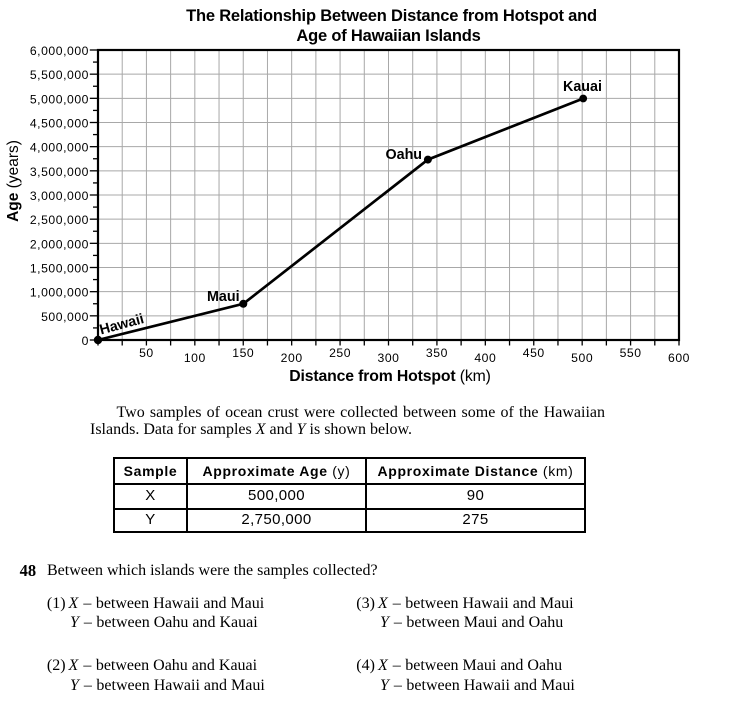 The image size is (730, 701). I want to click on svg-text: 50, so click(146, 353).